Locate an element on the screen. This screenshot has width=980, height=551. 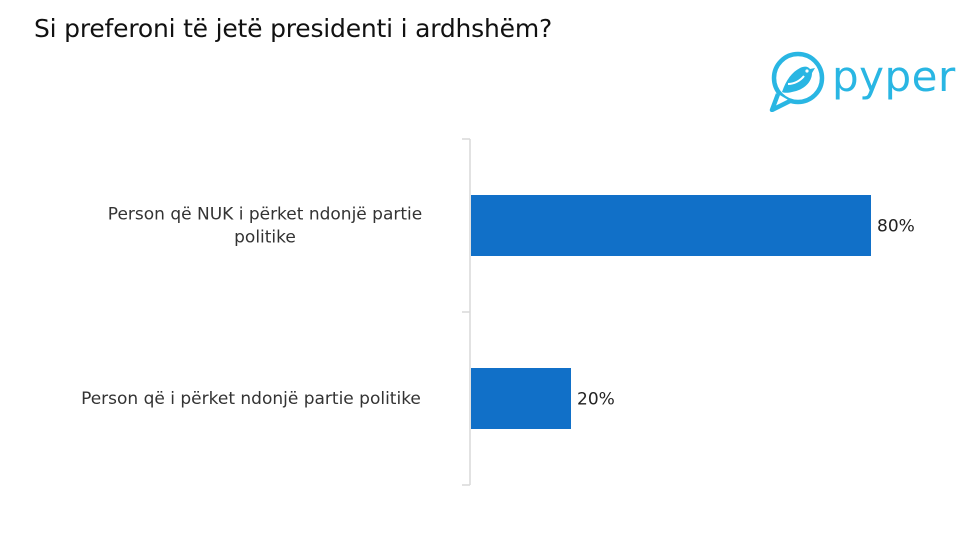
pyper-logo: pyper is located at coordinates (868, 82).